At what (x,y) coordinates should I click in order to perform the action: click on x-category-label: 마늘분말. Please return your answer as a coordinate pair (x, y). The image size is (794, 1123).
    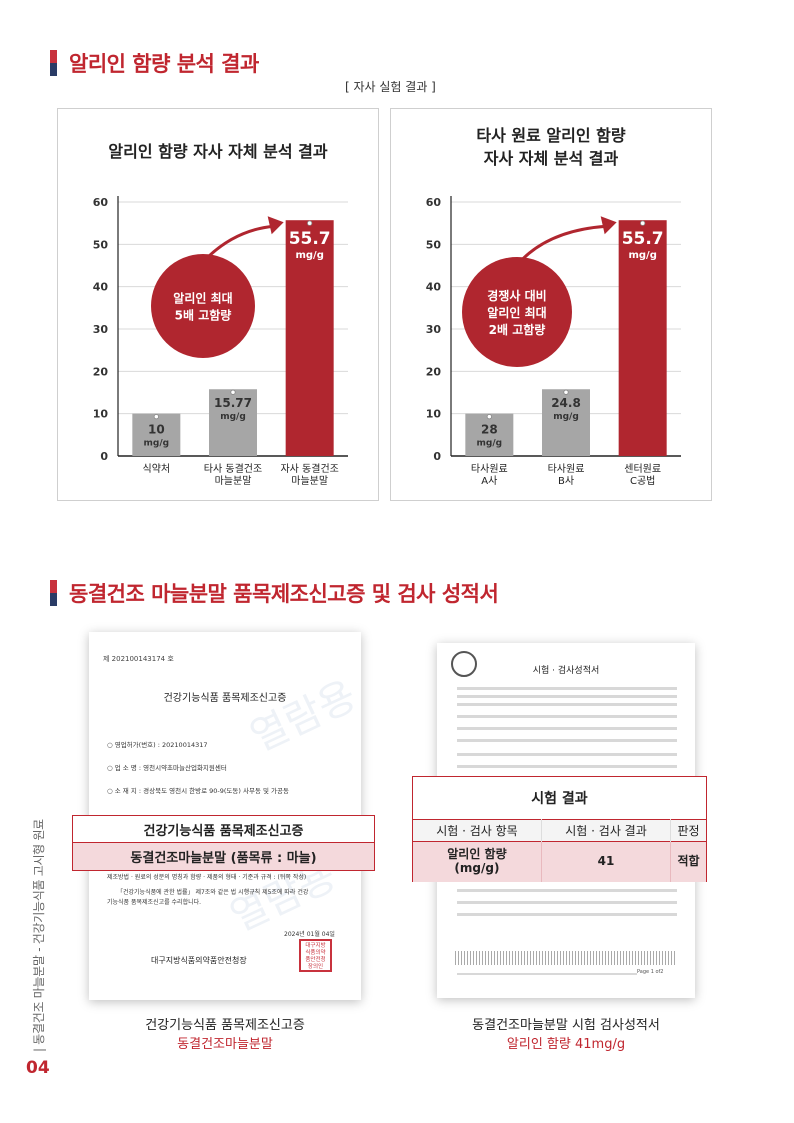
    Looking at the image, I should click on (309, 481).